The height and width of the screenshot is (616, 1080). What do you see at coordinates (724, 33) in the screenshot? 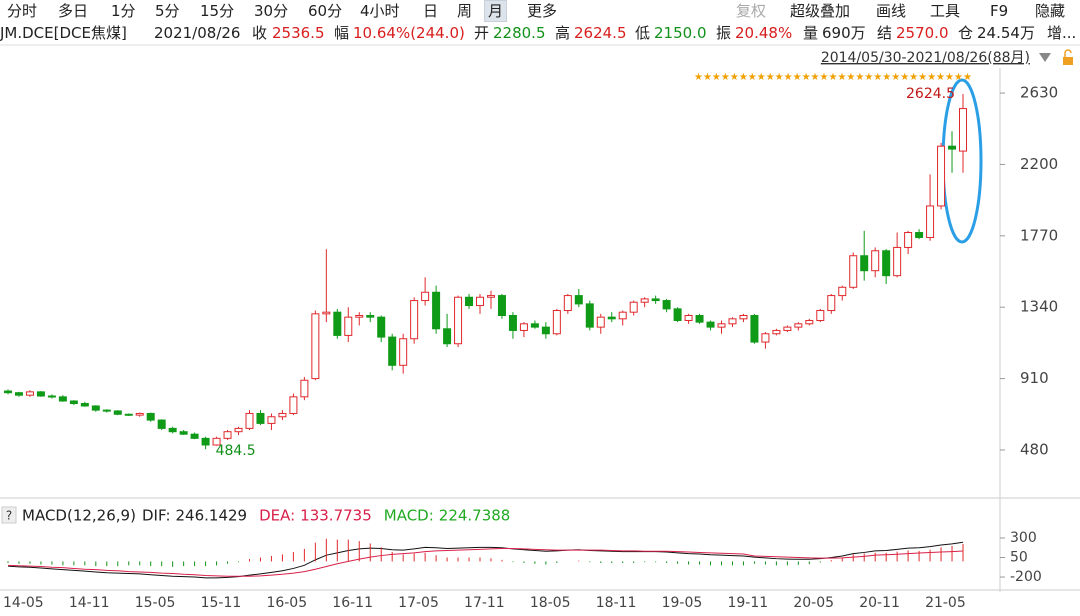
I see `info-label: 振` at bounding box center [724, 33].